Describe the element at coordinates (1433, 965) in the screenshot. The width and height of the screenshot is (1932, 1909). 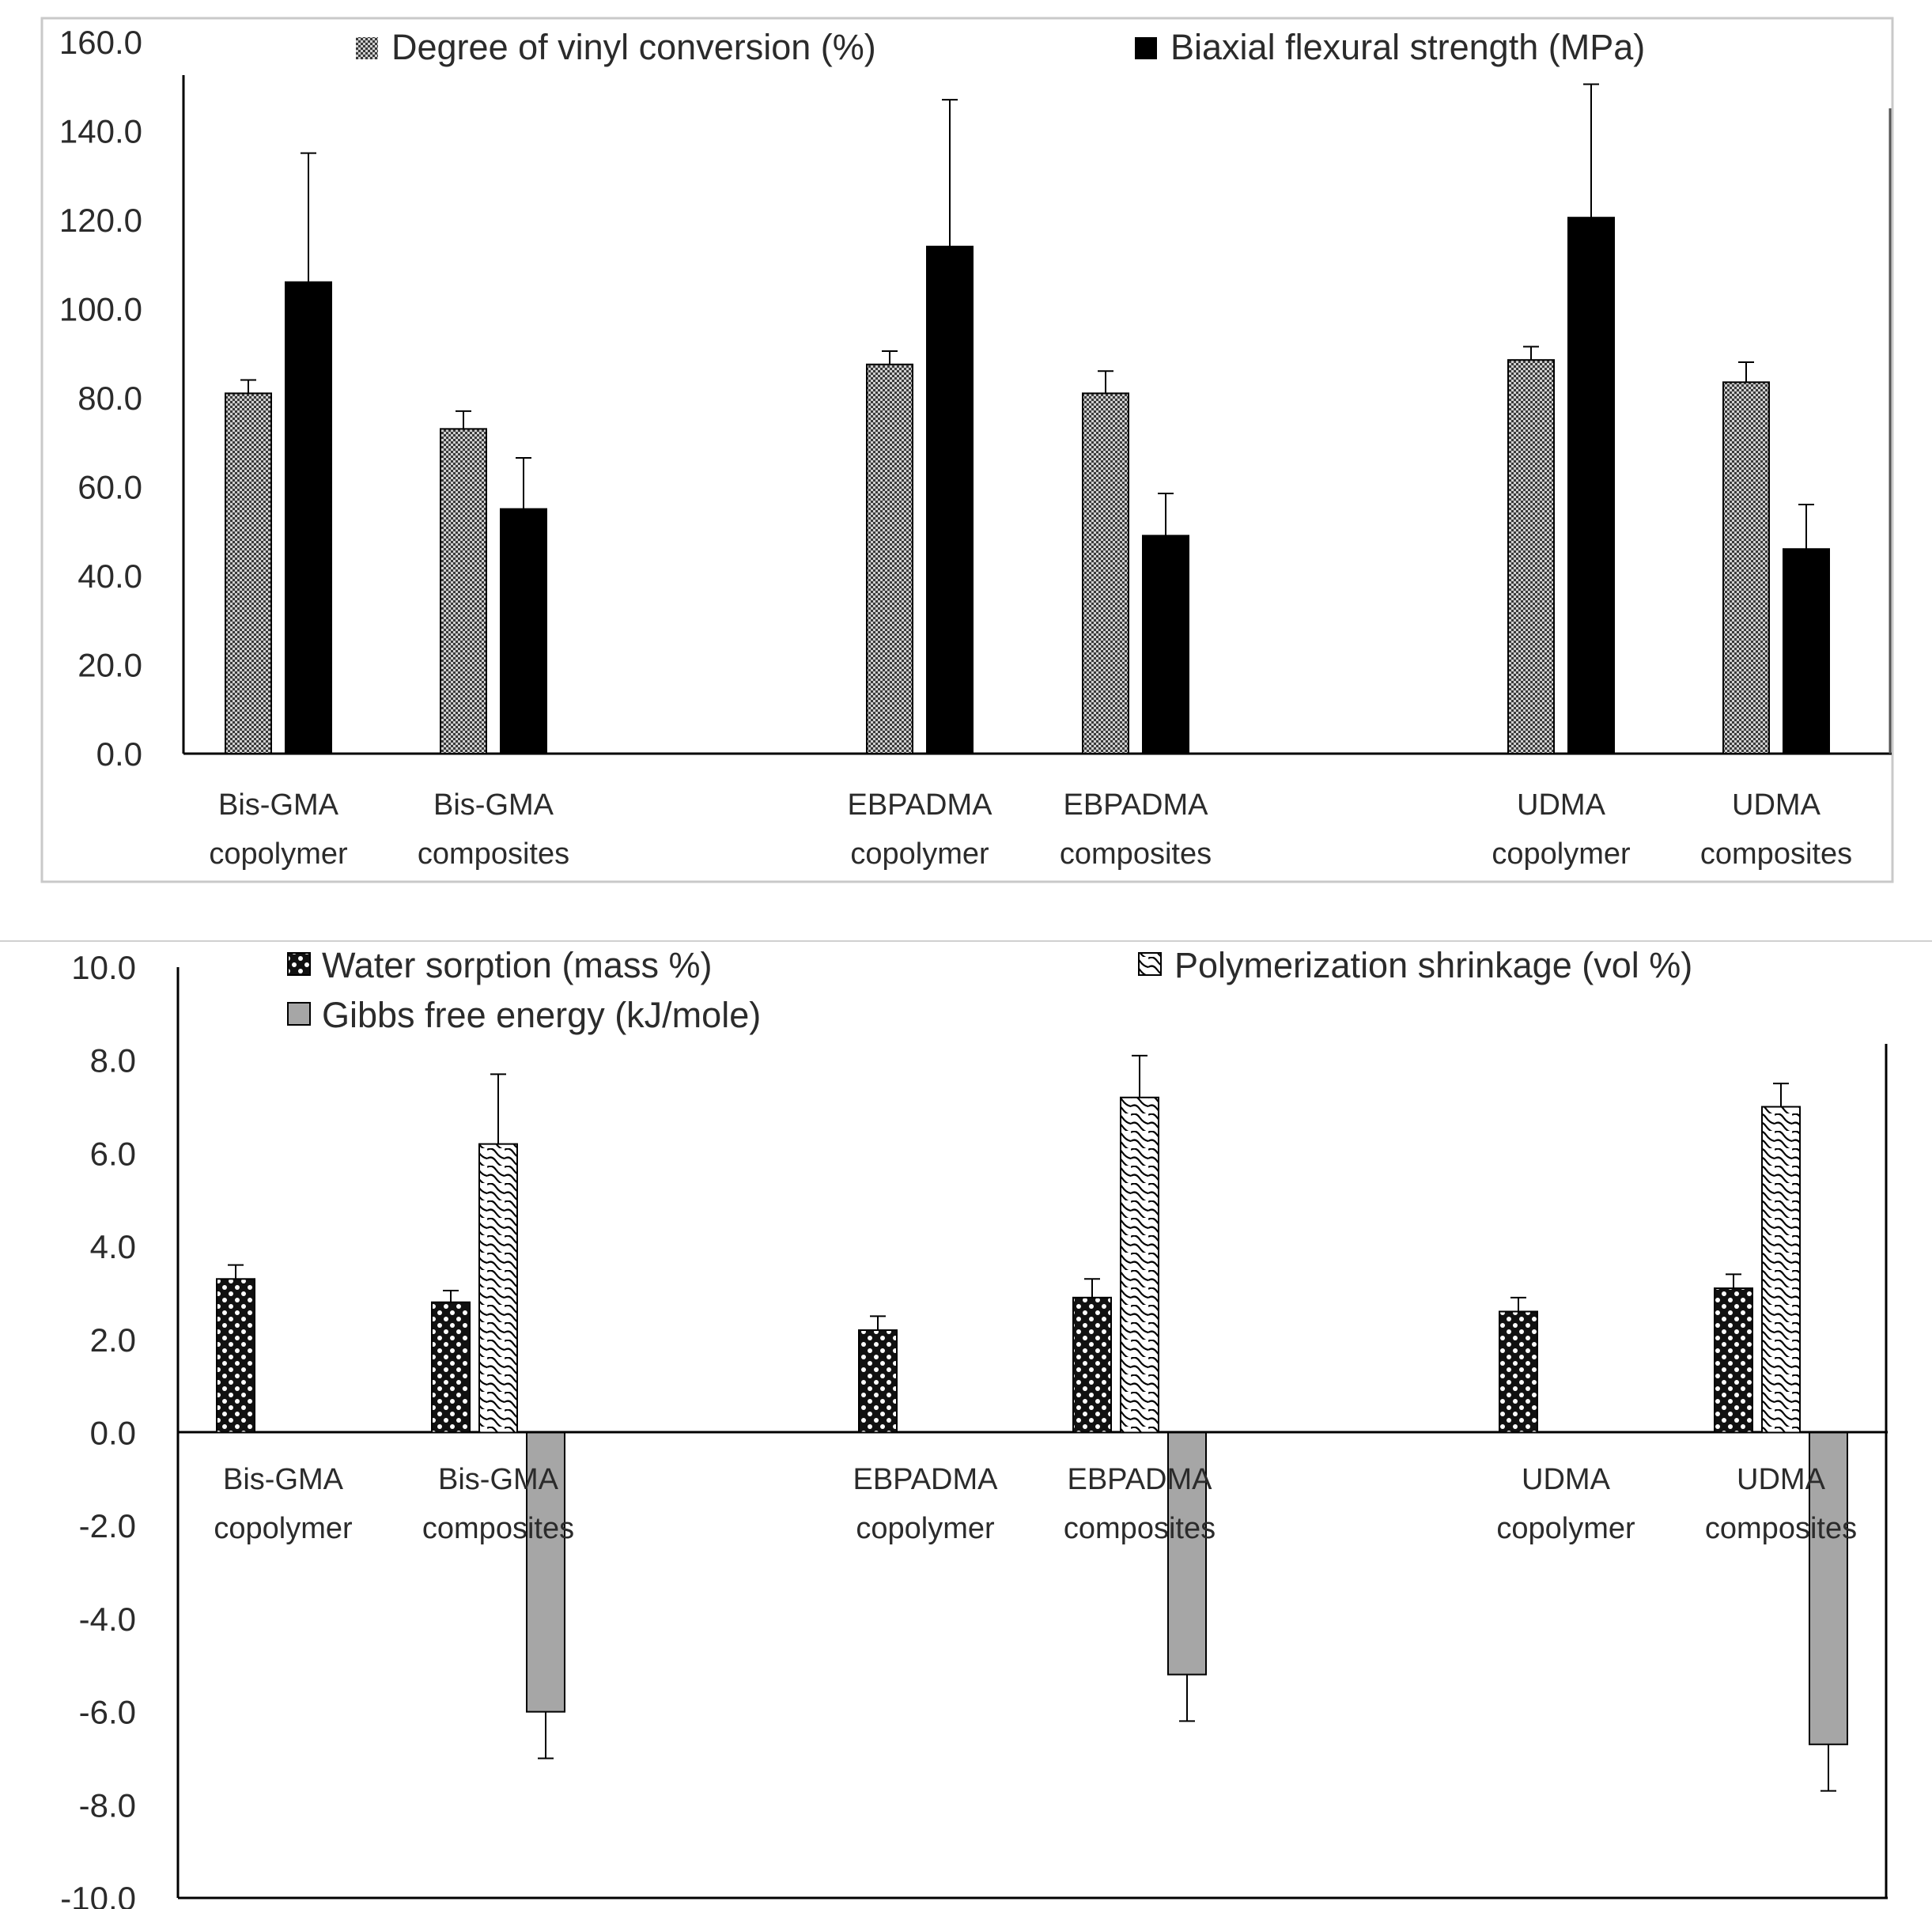
I see `legend-label-polymerization-shrinkage: Polymerization shrinkage (vol %)` at that location.